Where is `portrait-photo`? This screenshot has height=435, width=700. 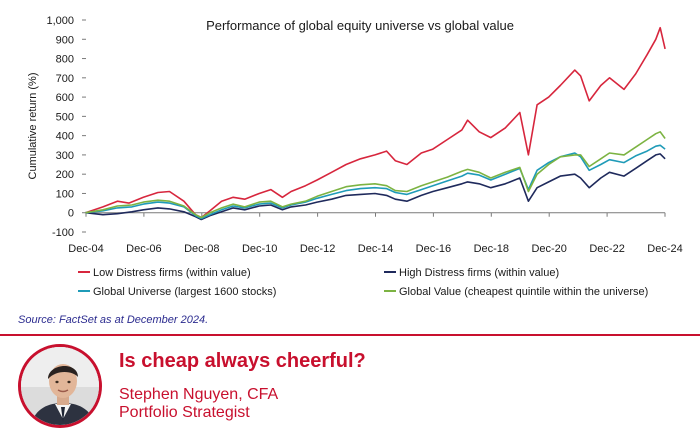 portrait-photo is located at coordinates (60, 386).